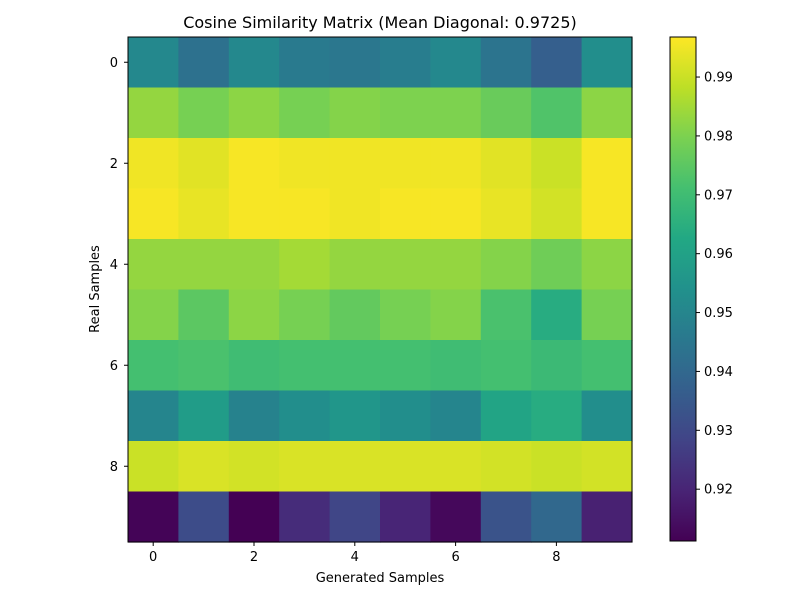 This screenshot has height=604, width=800. Describe the element at coordinates (455, 557) in the screenshot. I see `x-tick-label: 6` at that location.